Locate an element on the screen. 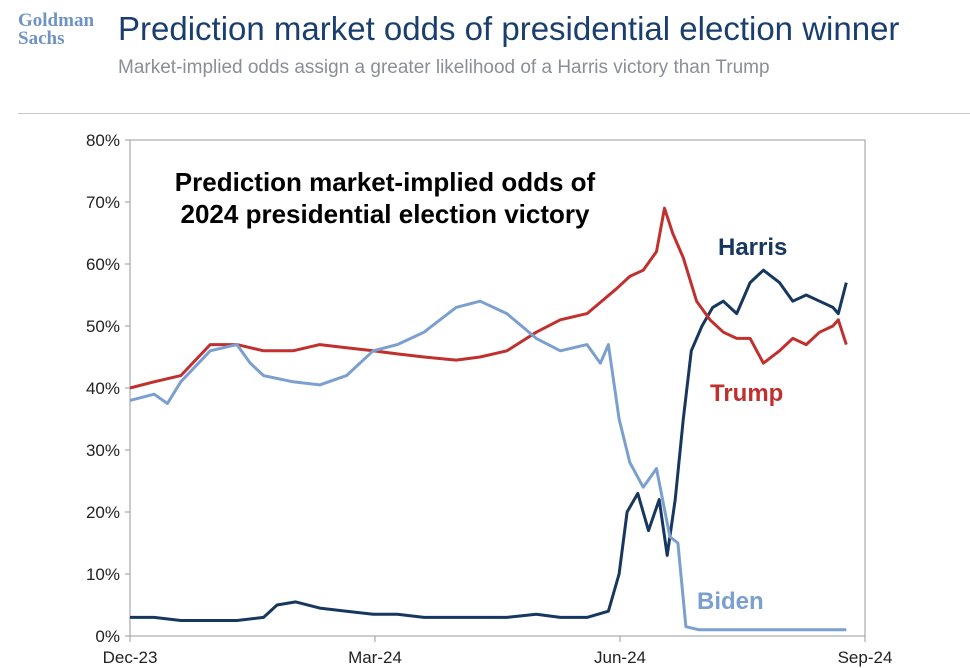  y-axis: 0% 10% 20% 30% 40% 50% 60% 70% 80% is located at coordinates (108, 388).